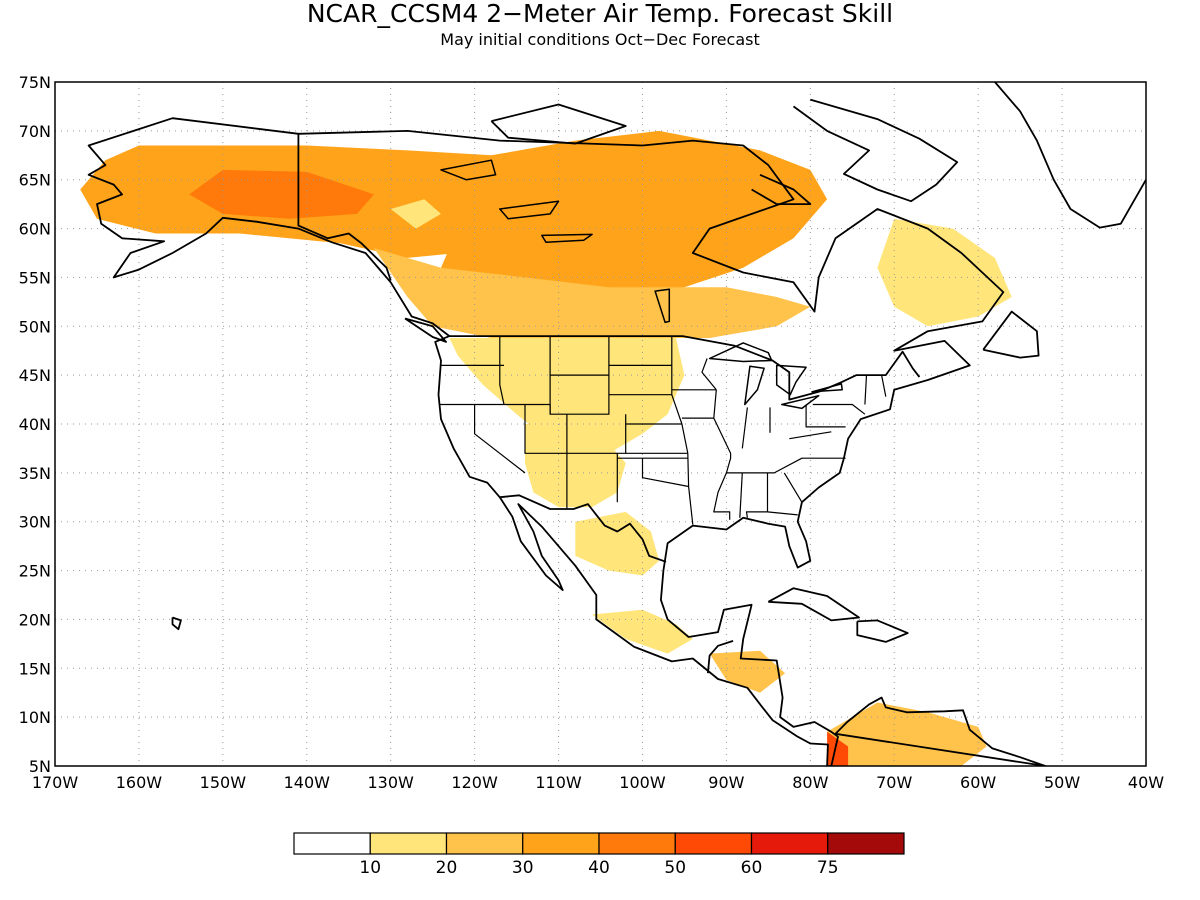  Describe the element at coordinates (35, 229) in the screenshot. I see `lat-label: 60N` at that location.